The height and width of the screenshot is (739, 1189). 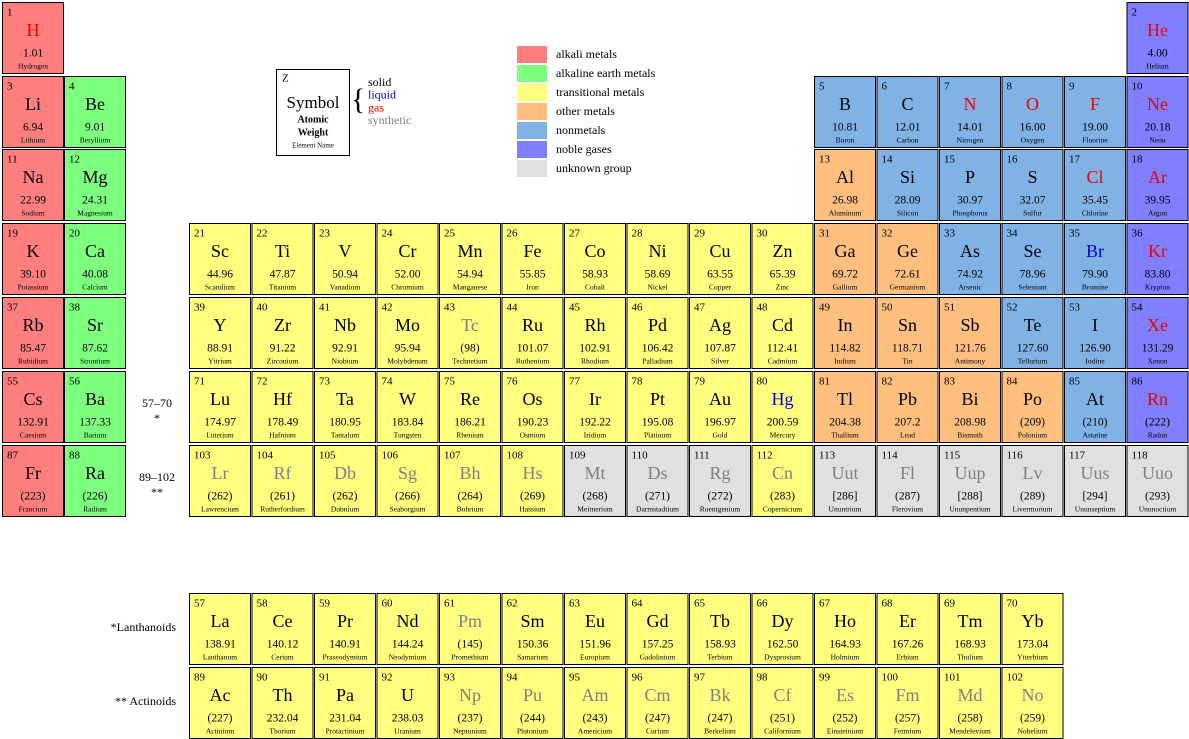 I want to click on element-cell: 34 Se 78.96 Selenium, so click(x=1032, y=259).